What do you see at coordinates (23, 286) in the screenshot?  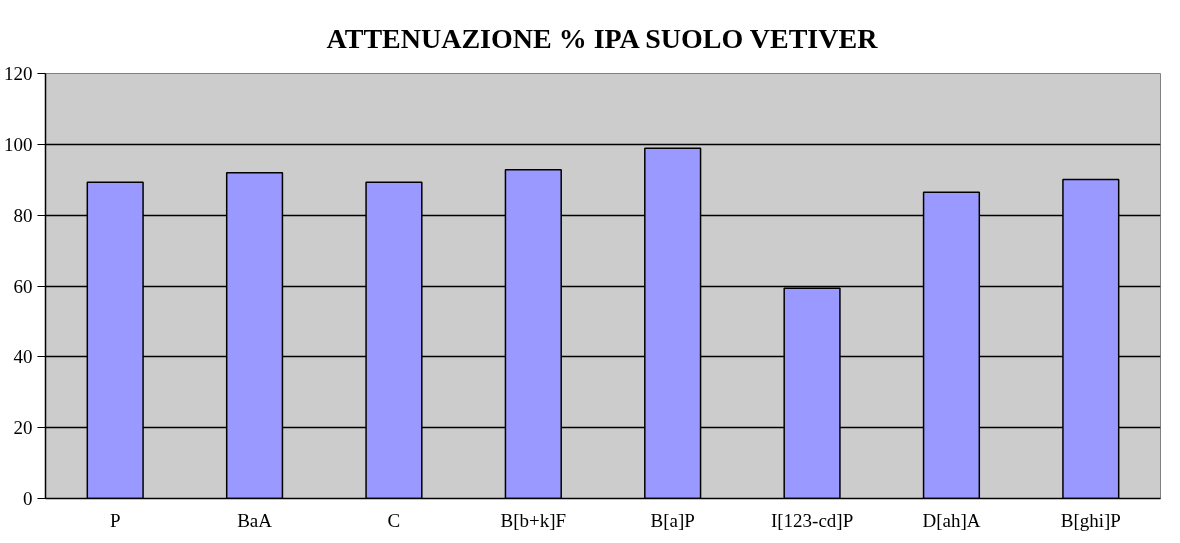 I see `y-tick-label: 60` at bounding box center [23, 286].